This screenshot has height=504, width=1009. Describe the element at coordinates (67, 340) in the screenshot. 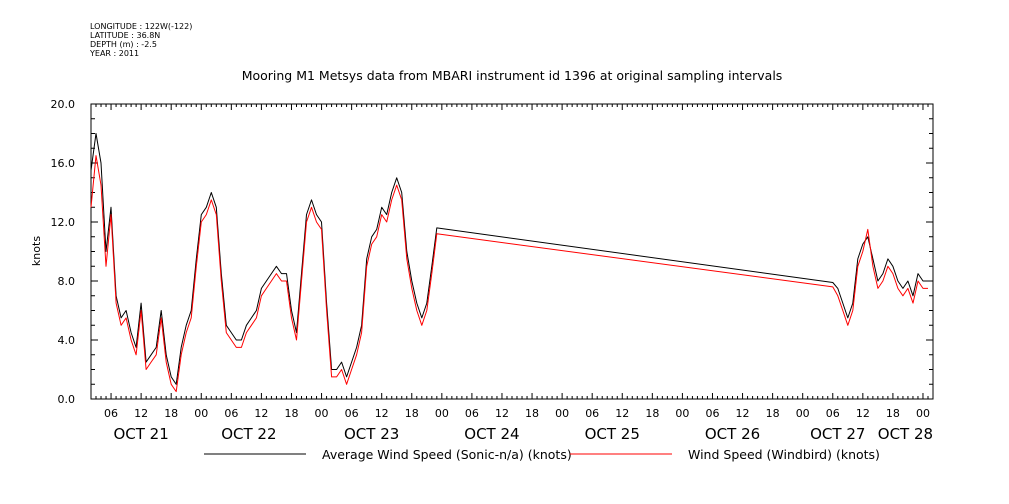

I see `y-tick-label: 4.0` at that location.